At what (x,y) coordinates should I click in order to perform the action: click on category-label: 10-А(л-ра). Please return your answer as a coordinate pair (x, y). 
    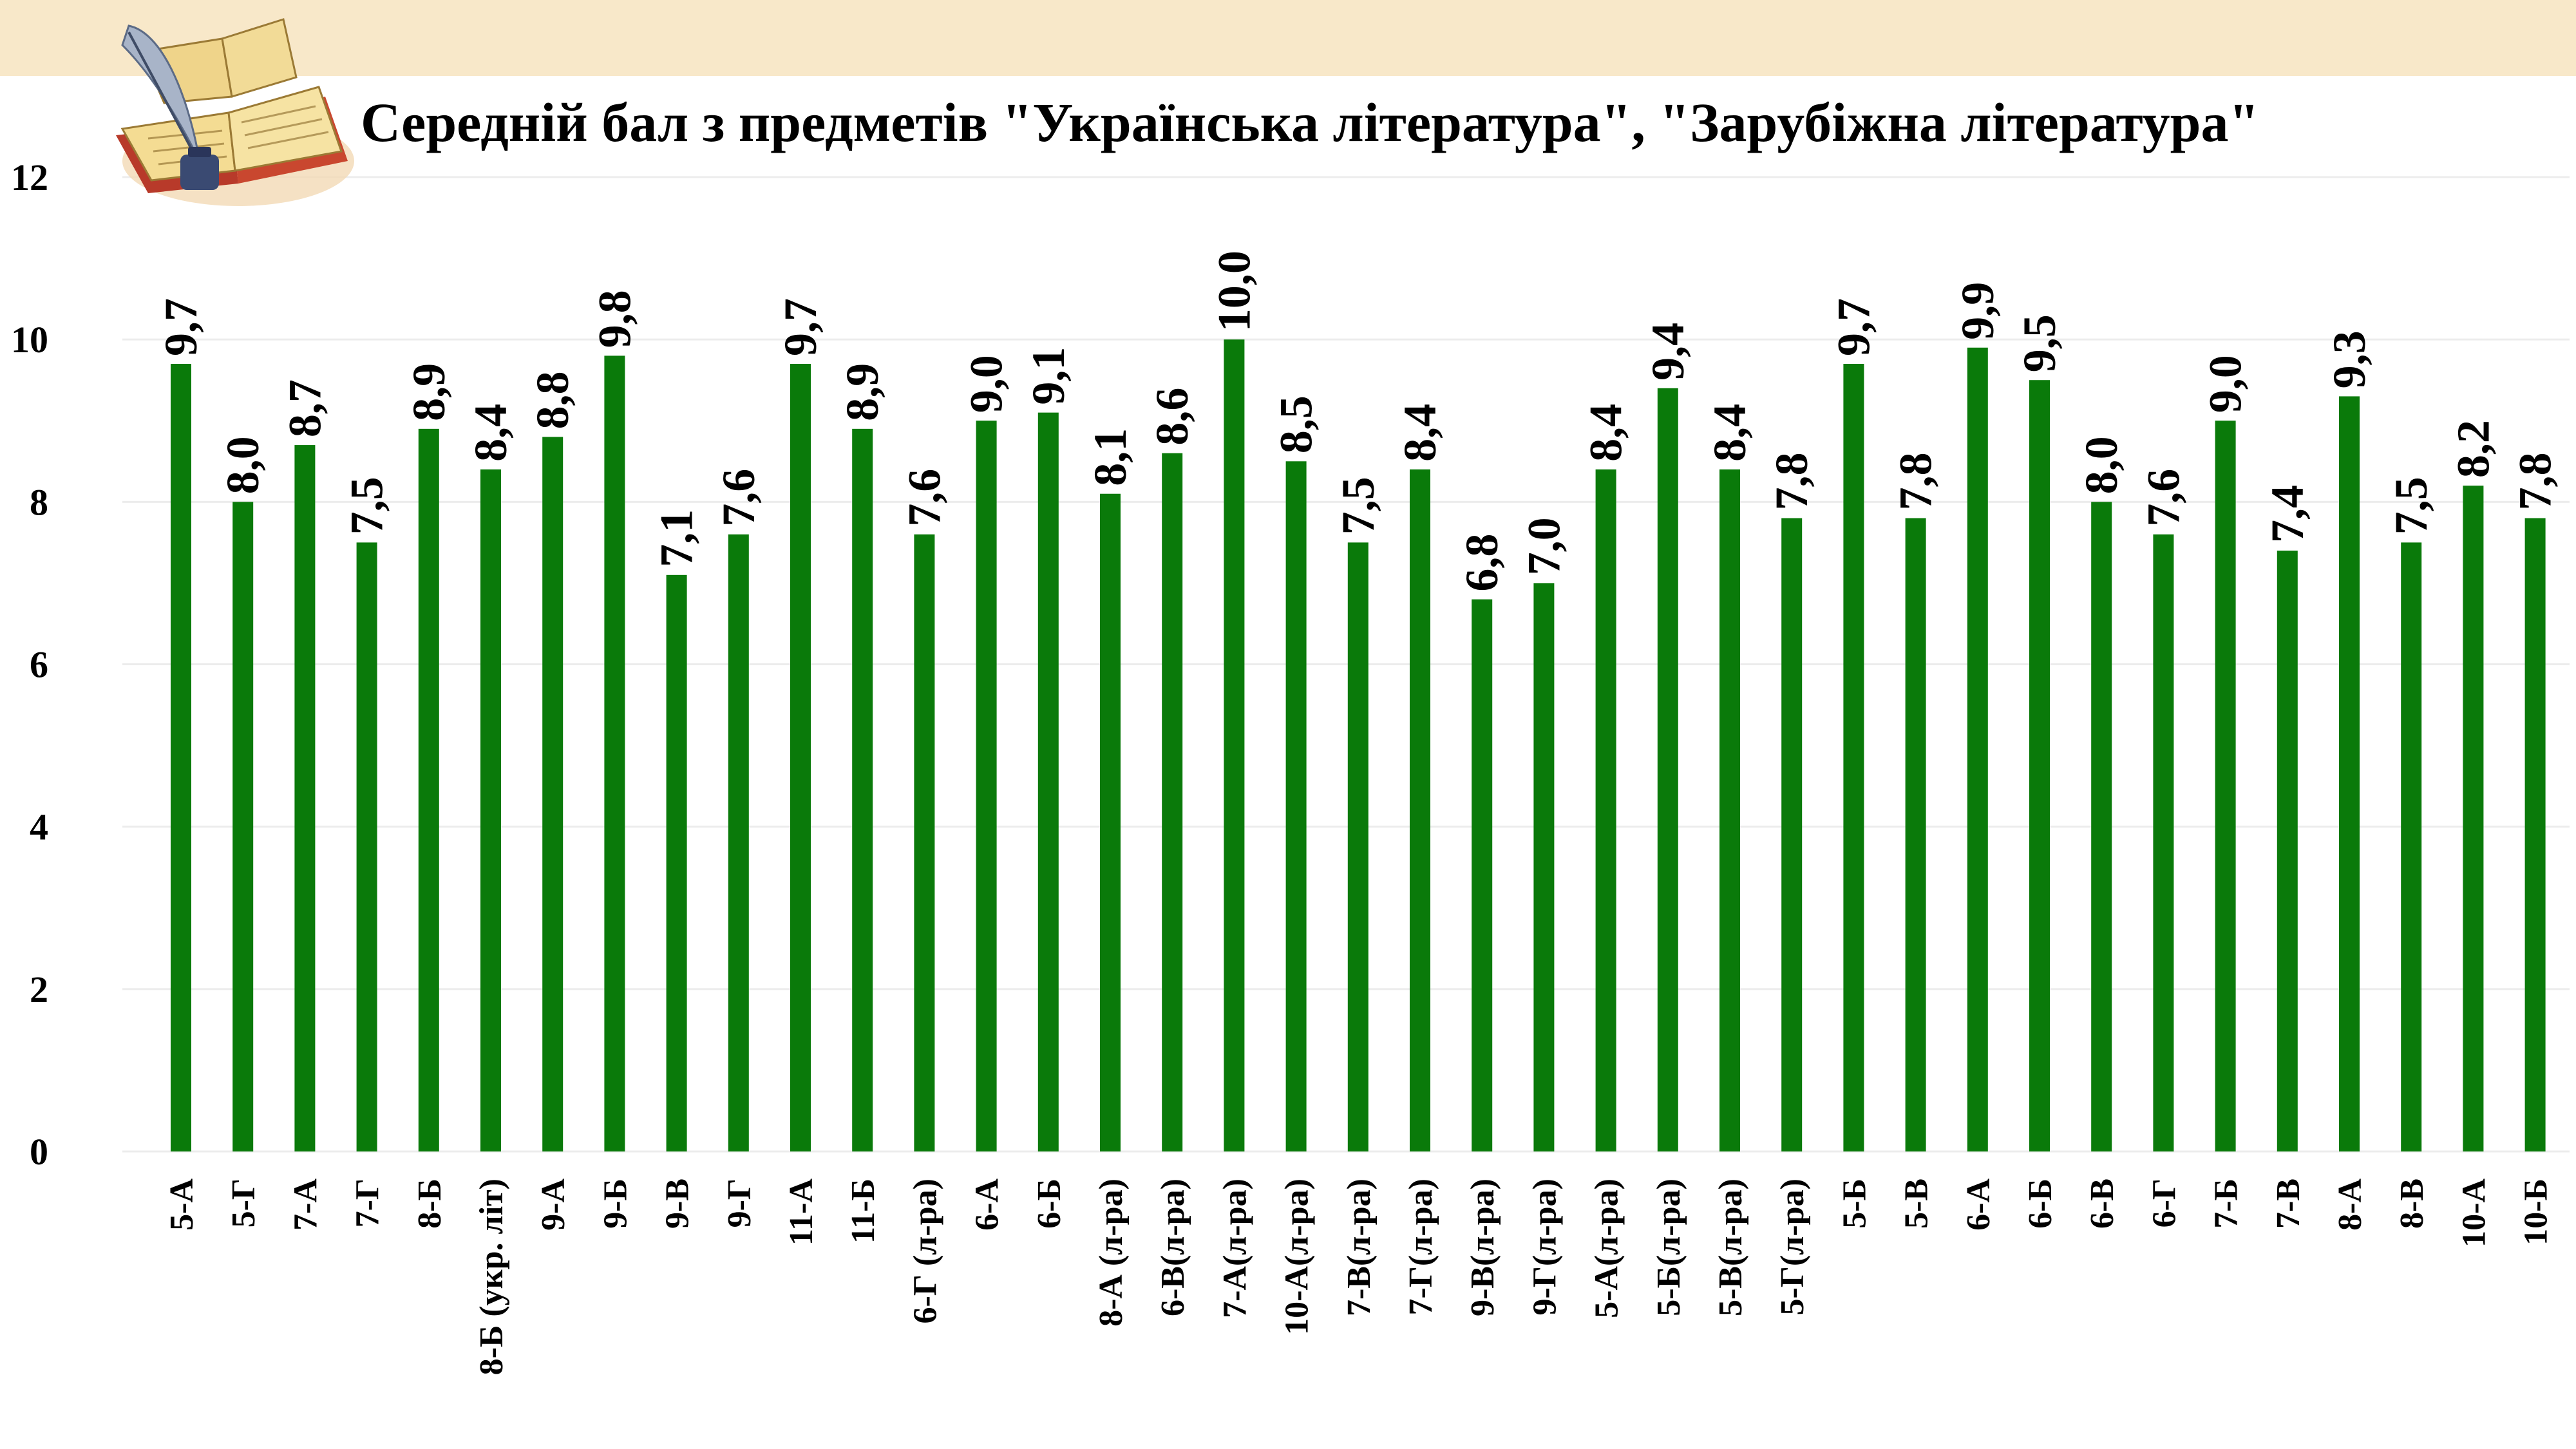
    Looking at the image, I should click on (1297, 1257).